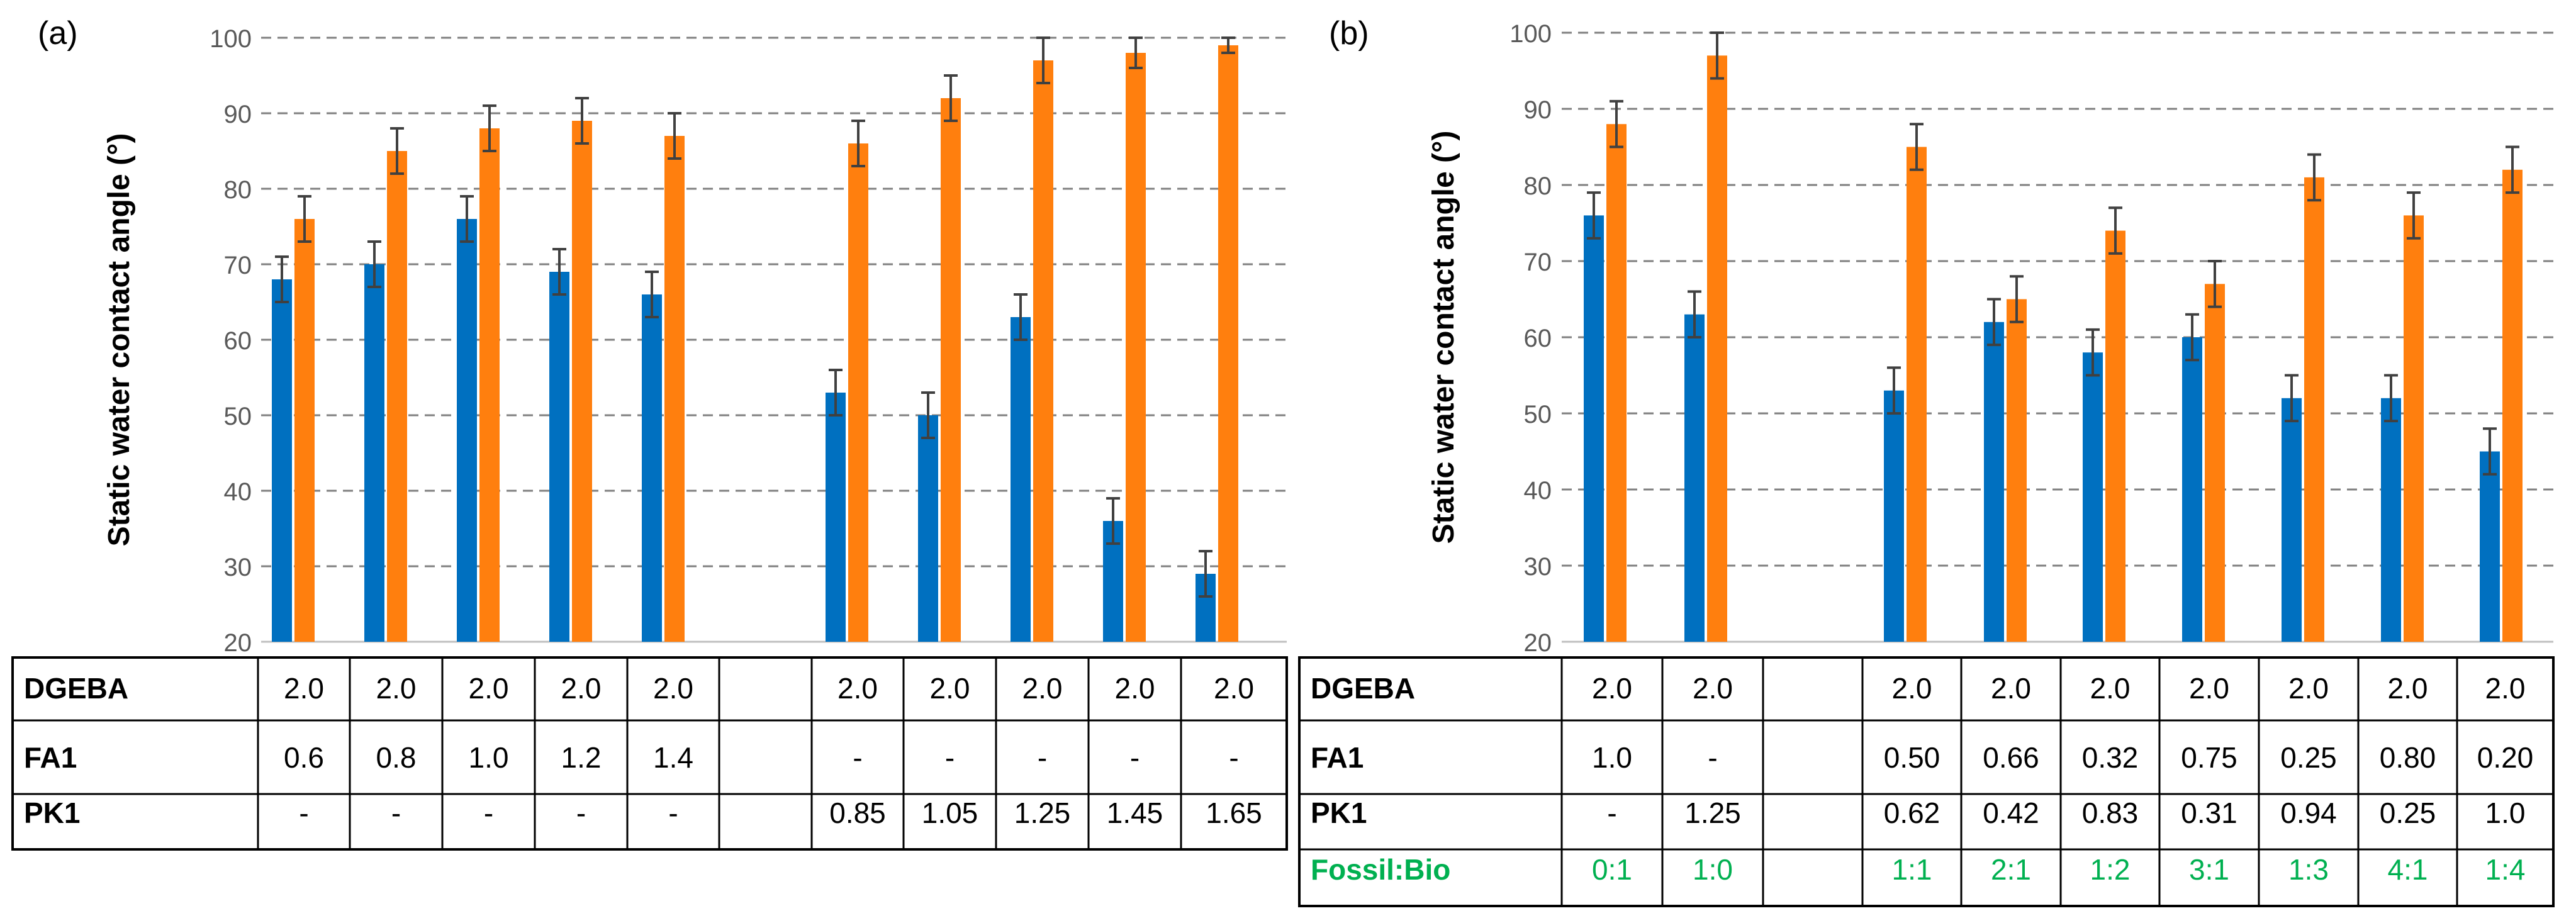 This screenshot has height=923, width=2576. What do you see at coordinates (2308, 758) in the screenshot?
I see `table-cell: 0.25` at bounding box center [2308, 758].